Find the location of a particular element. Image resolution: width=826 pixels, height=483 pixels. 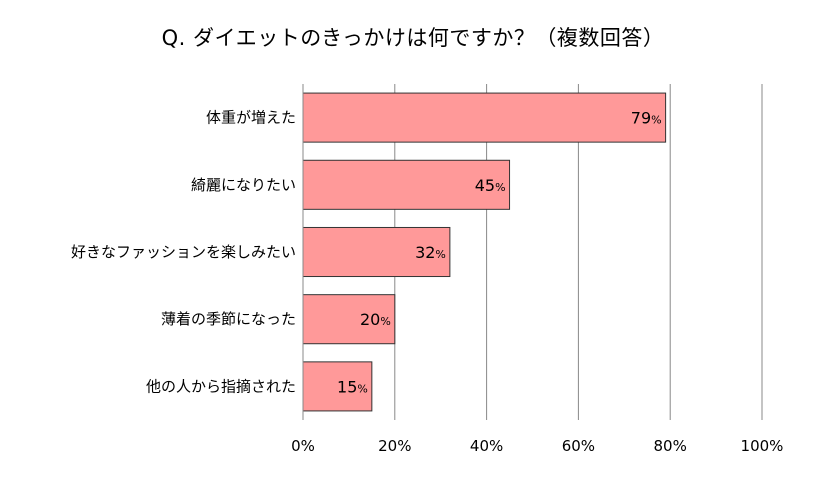

category-label: 綺麗になりたい is located at coordinates (243, 185).